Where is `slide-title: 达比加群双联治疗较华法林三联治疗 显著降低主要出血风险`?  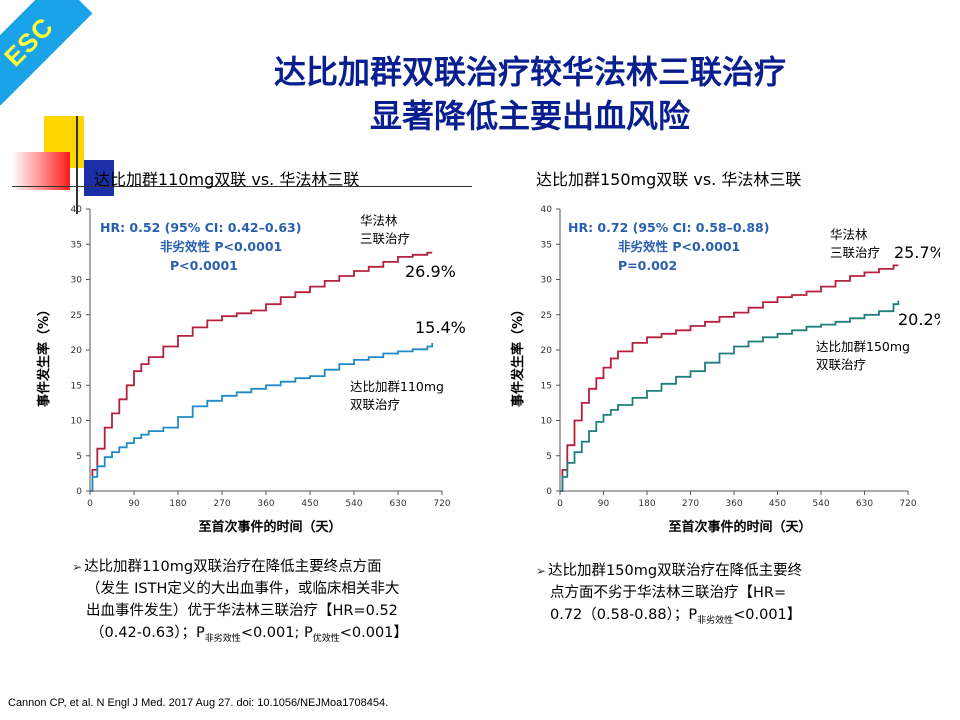 slide-title: 达比加群双联治疗较华法林三联治疗 显著降低主要出血风险 is located at coordinates (530, 94).